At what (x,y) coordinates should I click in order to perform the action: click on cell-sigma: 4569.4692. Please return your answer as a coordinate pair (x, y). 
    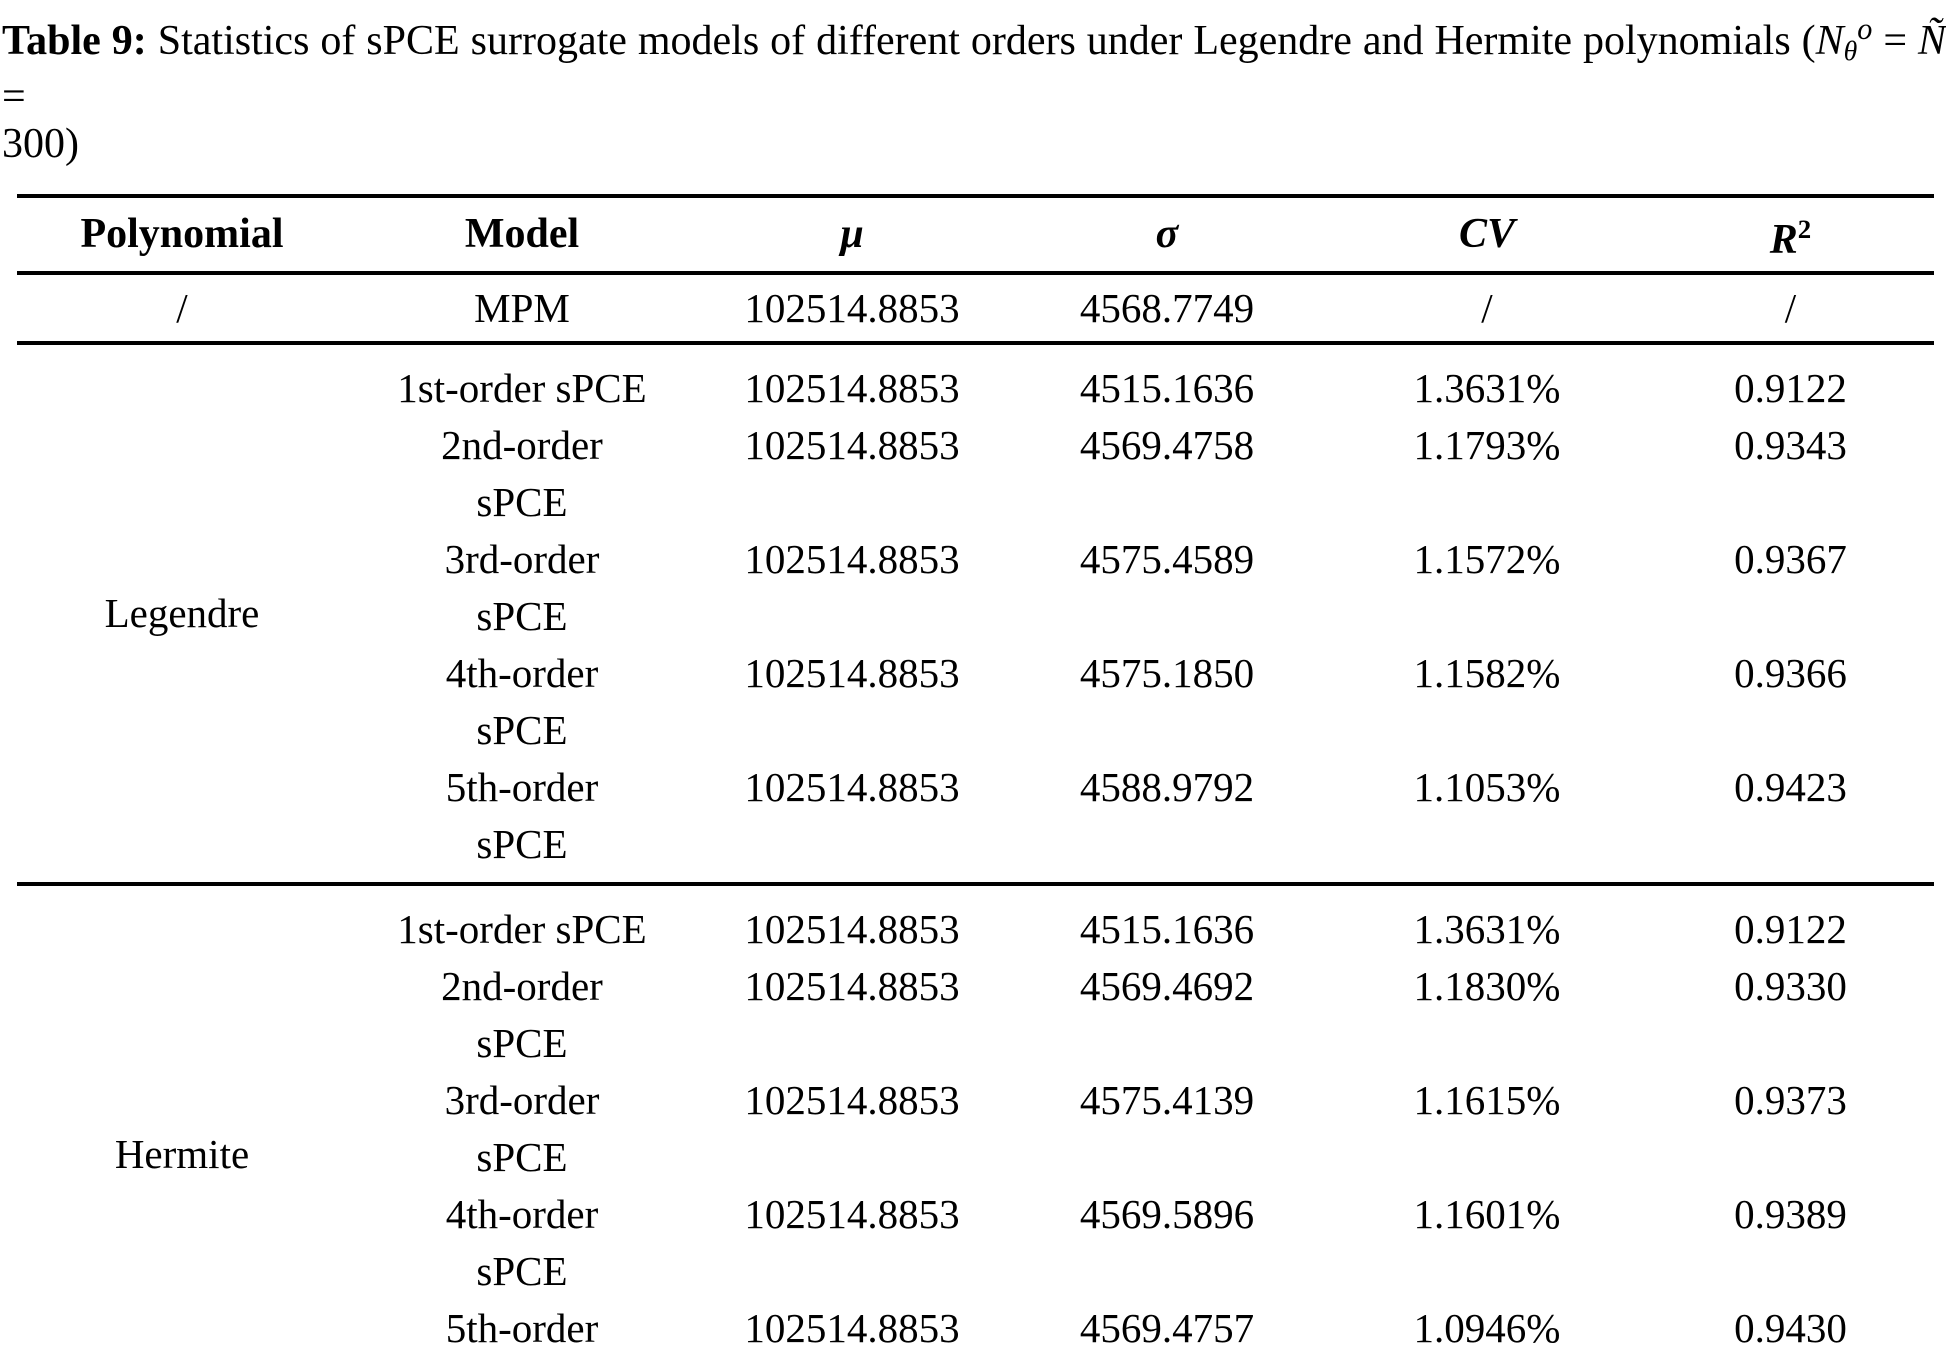
    Looking at the image, I should click on (1167, 986).